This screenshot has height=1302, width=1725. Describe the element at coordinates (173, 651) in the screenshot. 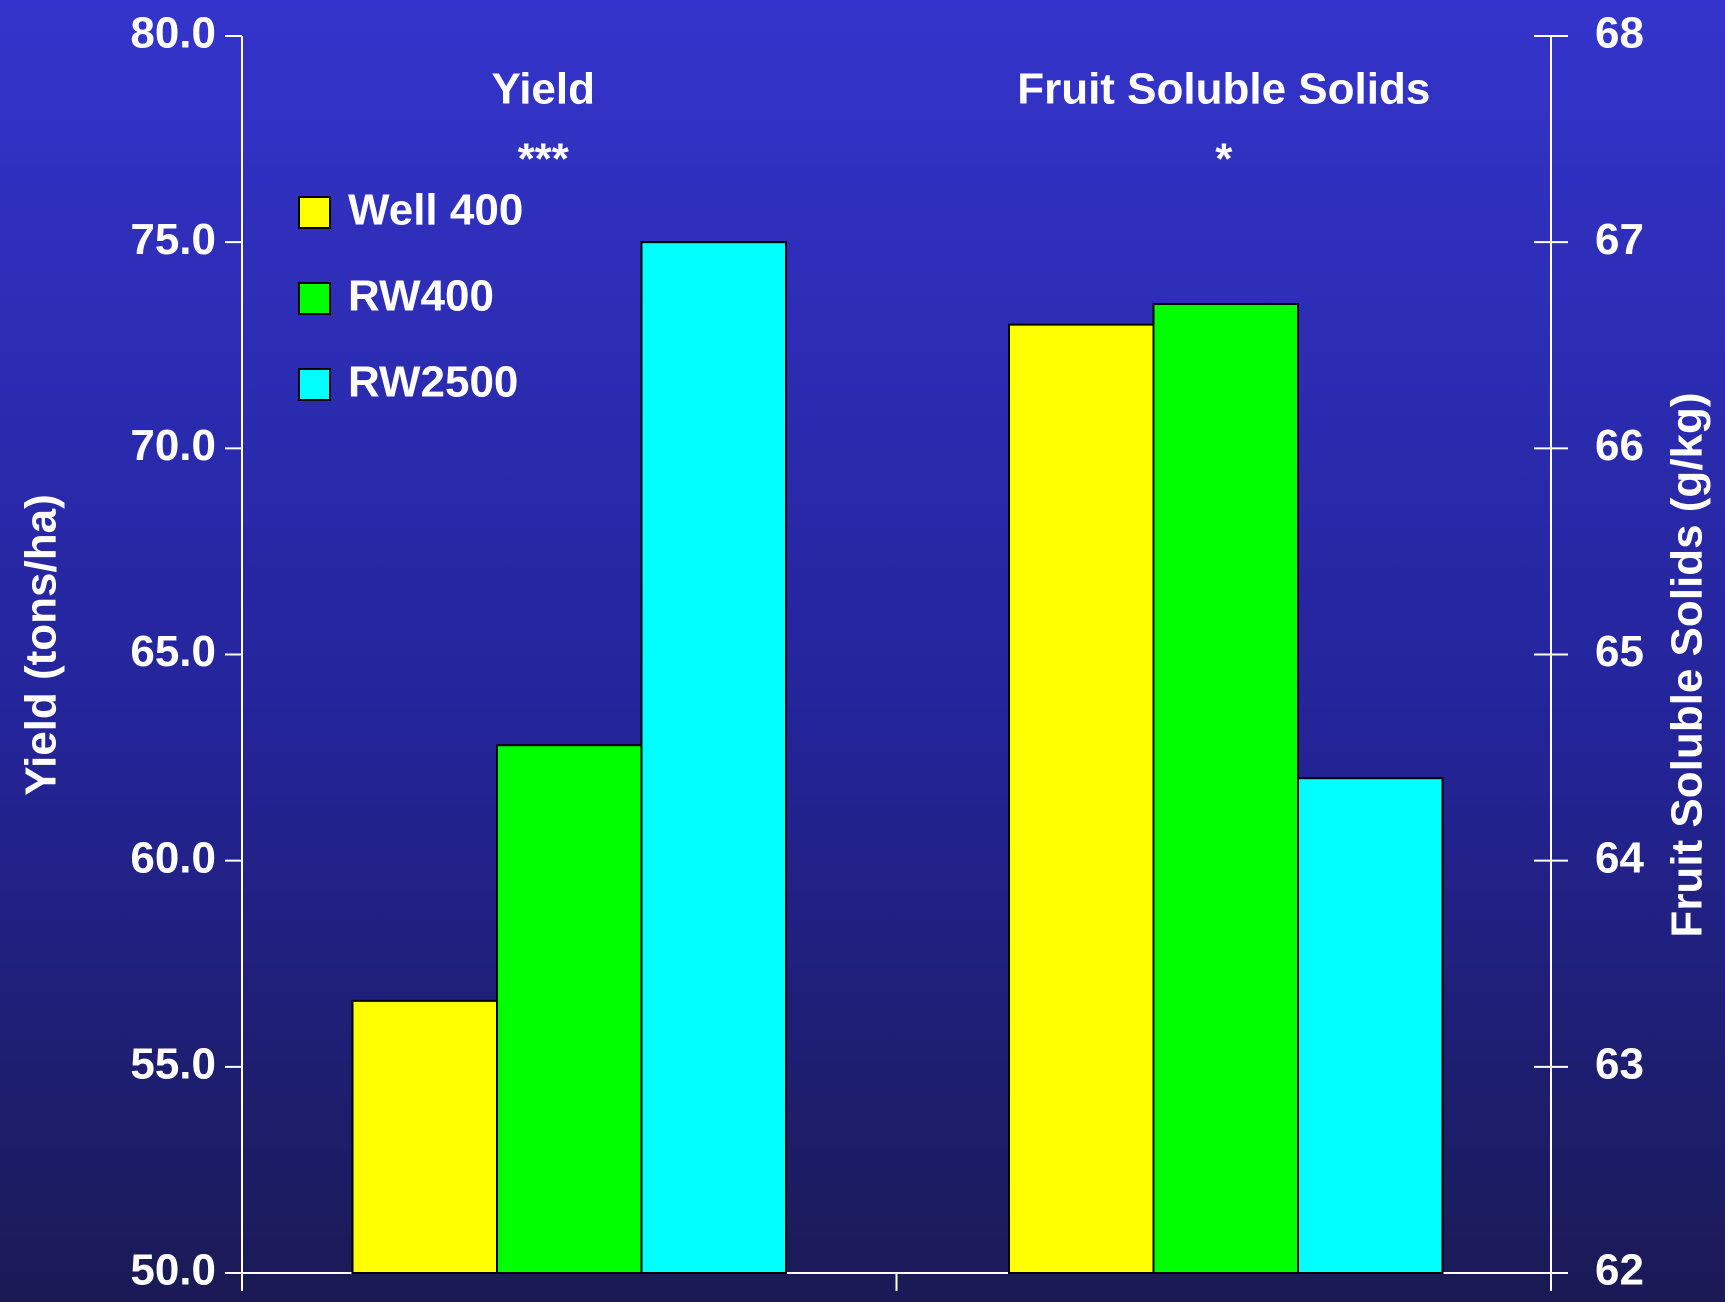

I see `y-tick-label: 65.0` at that location.